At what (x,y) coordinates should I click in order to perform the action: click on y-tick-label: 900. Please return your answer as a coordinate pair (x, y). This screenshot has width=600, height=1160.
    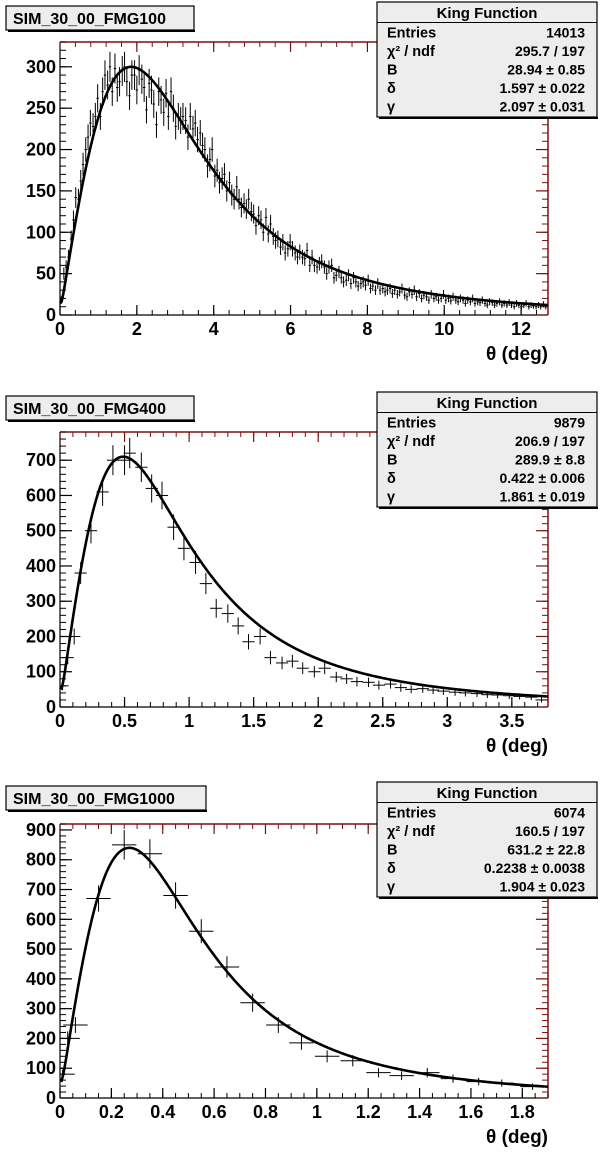
    Looking at the image, I should click on (41, 830).